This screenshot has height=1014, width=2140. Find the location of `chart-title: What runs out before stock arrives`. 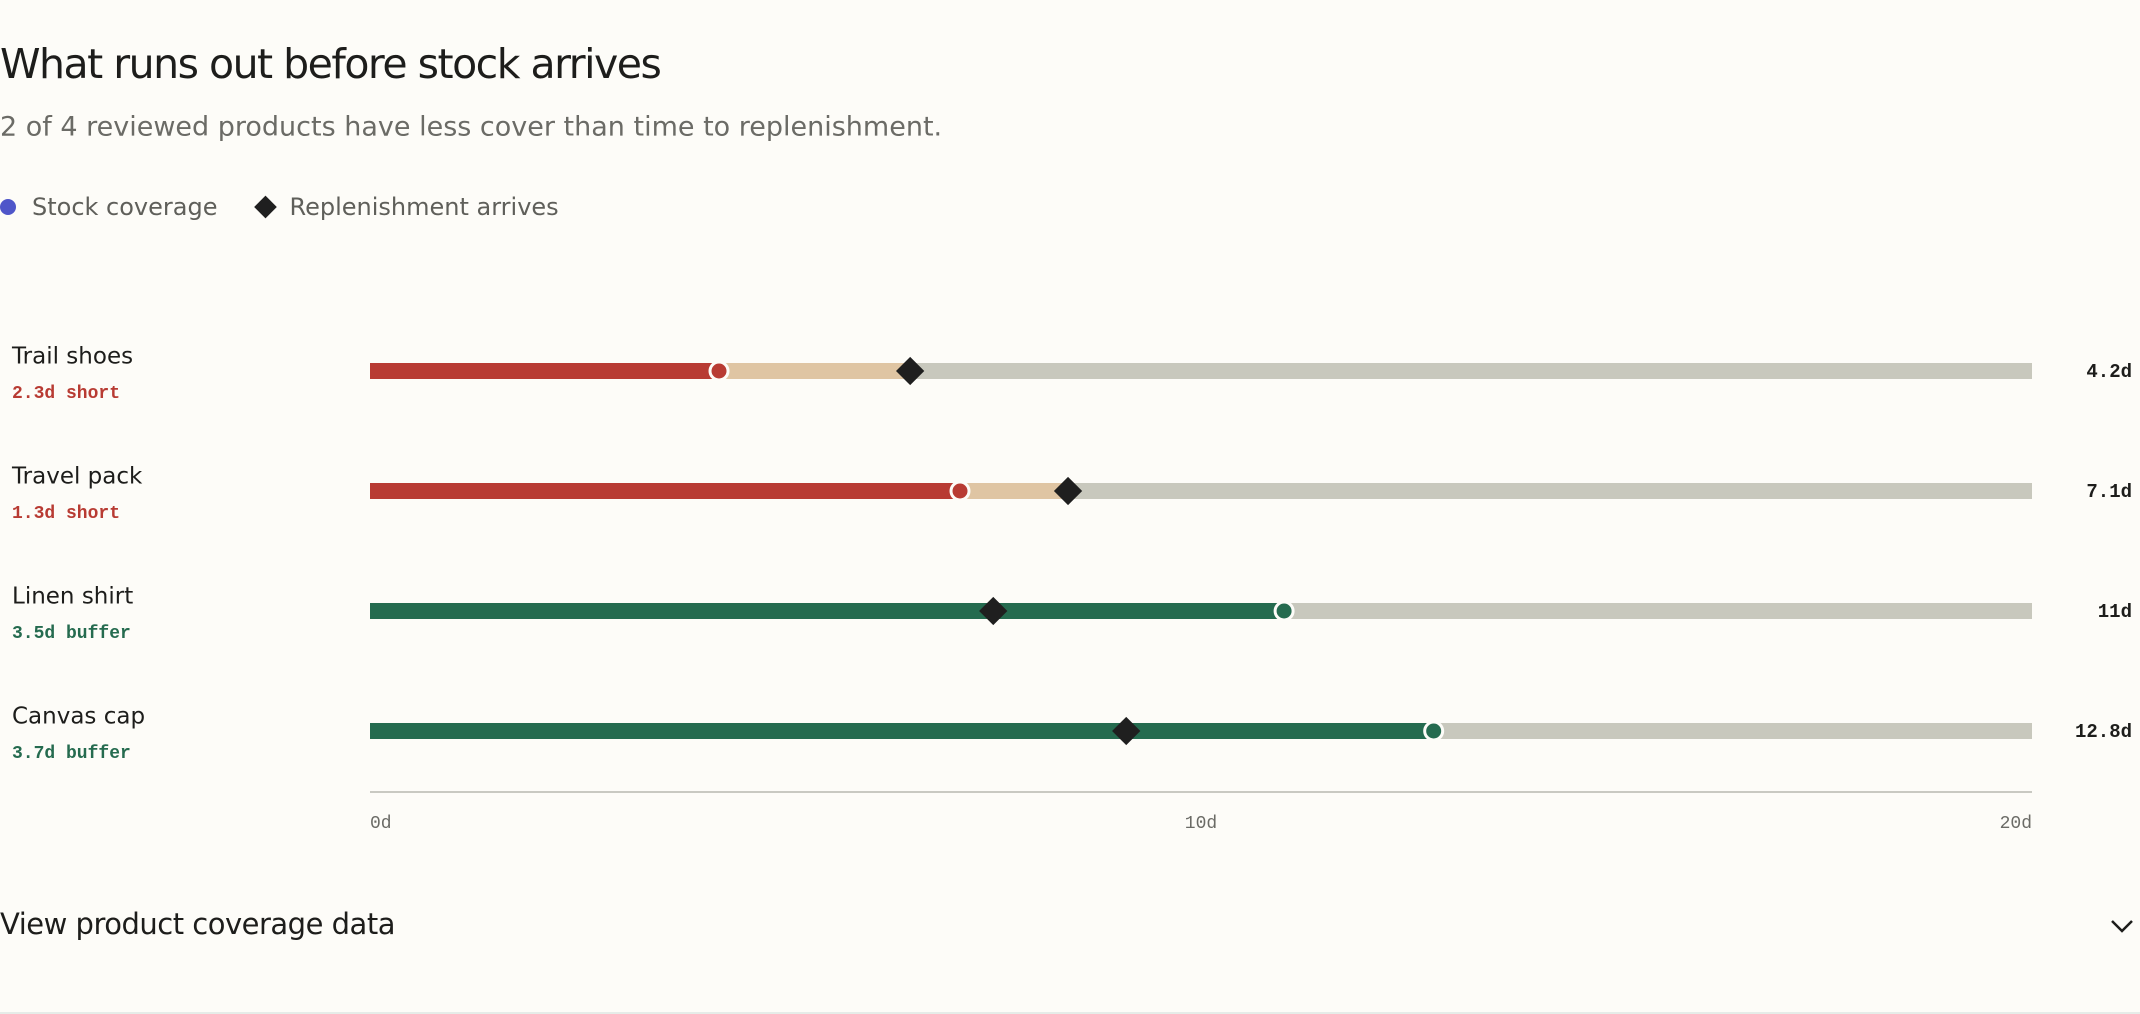

chart-title: What runs out before stock arrives is located at coordinates (330, 64).